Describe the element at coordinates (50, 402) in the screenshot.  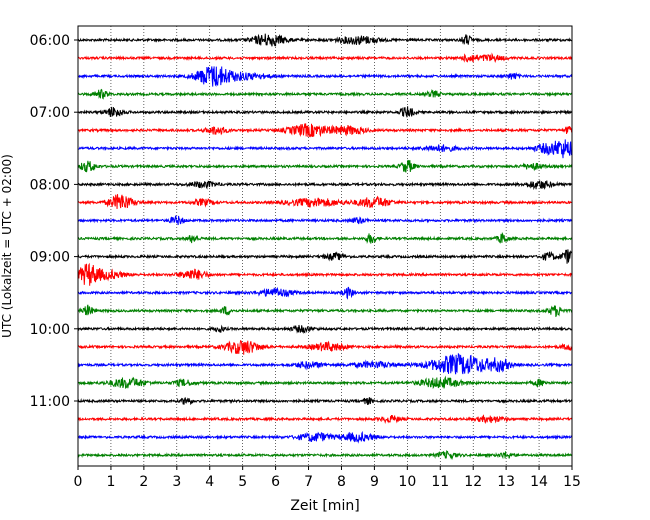
I see `y-tick-label: 11:00` at that location.